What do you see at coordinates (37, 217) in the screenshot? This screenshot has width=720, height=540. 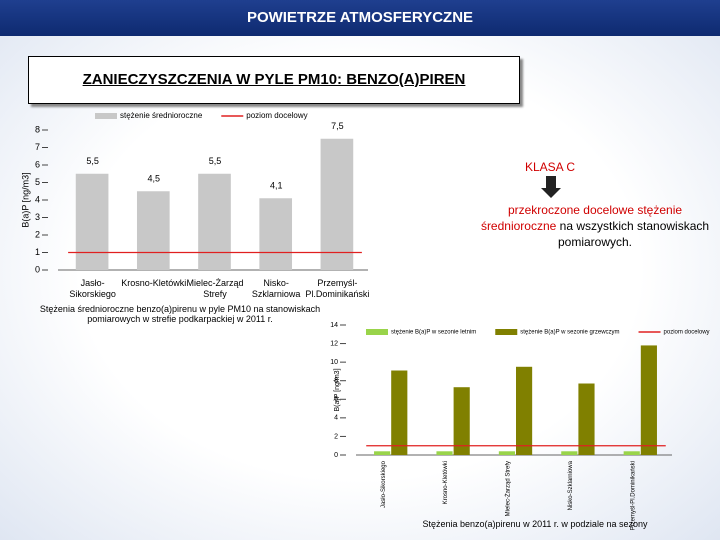 I see `y-tick-label: 3` at bounding box center [37, 217].